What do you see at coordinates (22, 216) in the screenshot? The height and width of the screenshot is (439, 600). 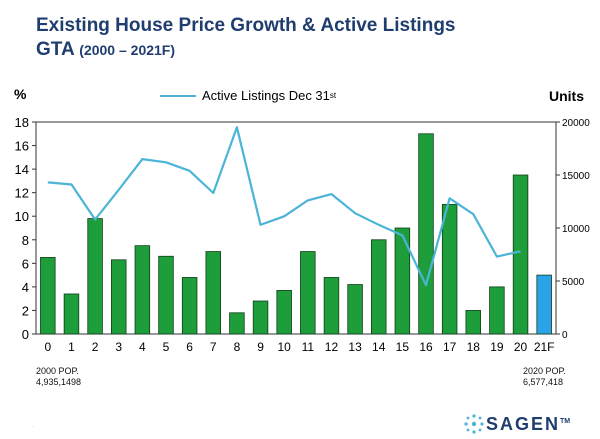 I see `left-tick-label: 10` at bounding box center [22, 216].